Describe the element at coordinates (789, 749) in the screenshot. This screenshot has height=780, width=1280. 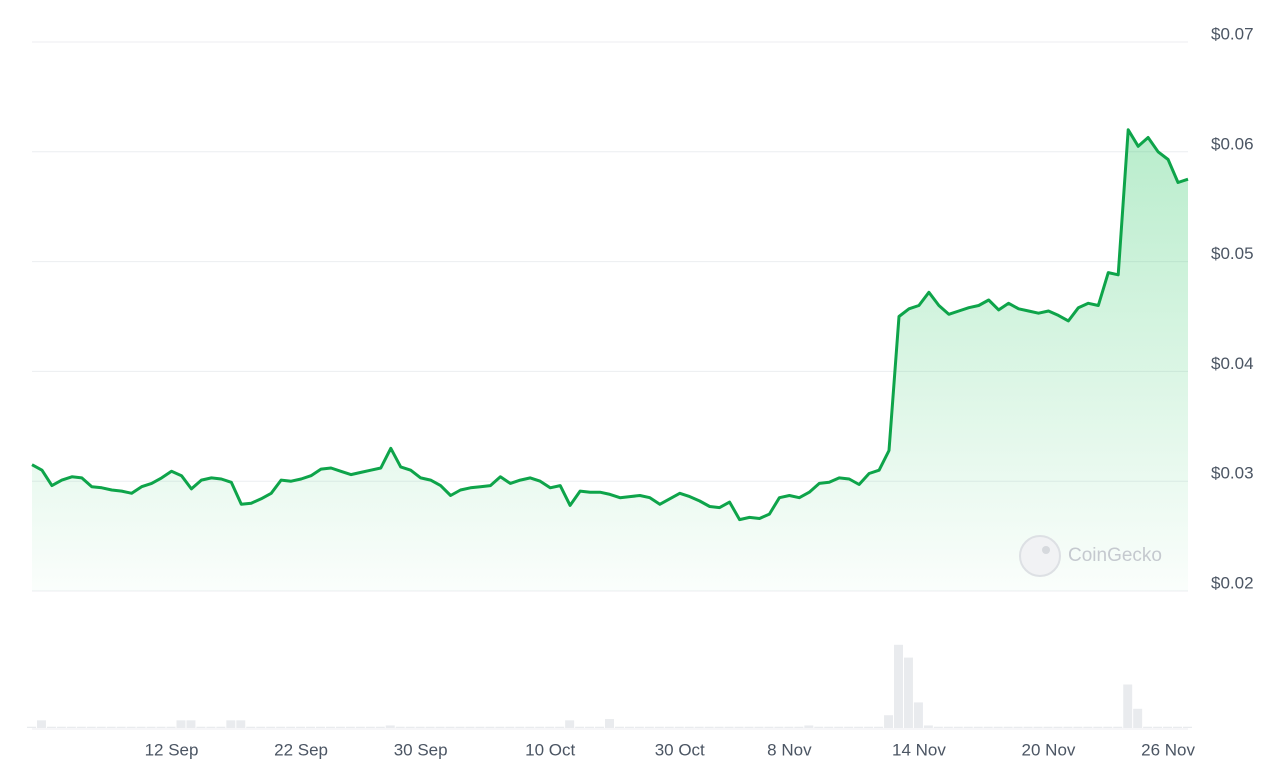
I see `x-tick-label: 8 Nov` at that location.